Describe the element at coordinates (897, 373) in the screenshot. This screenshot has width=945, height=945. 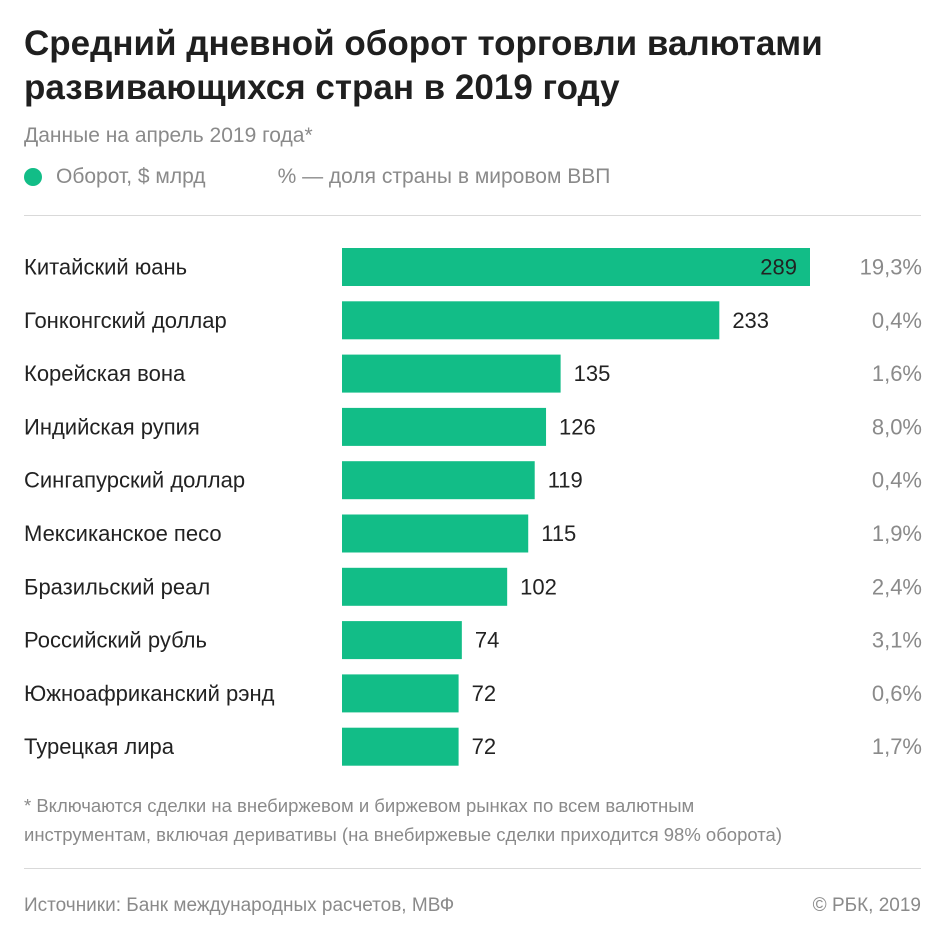
I see `gdp-share-label: 1,6%` at that location.